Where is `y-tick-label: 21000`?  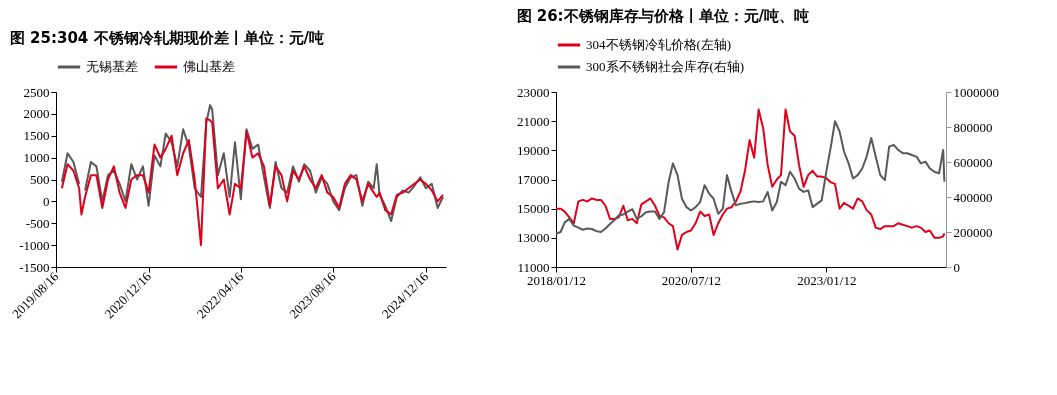
y-tick-label: 21000 is located at coordinates (533, 121).